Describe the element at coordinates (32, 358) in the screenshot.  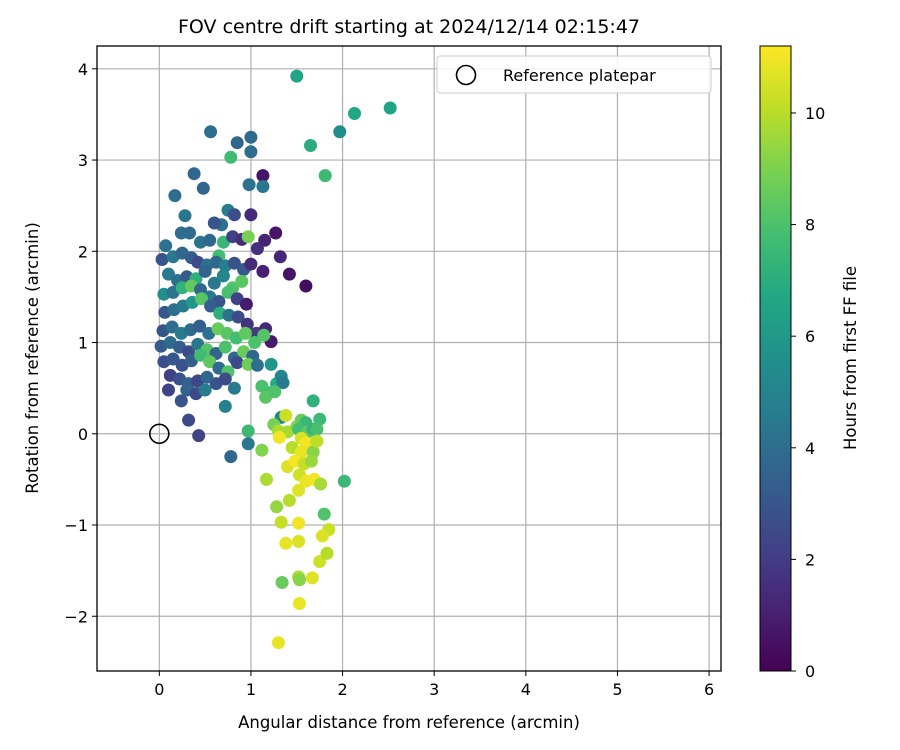
I see `y-axis-label: Rotation from reference (arcmin)` at that location.